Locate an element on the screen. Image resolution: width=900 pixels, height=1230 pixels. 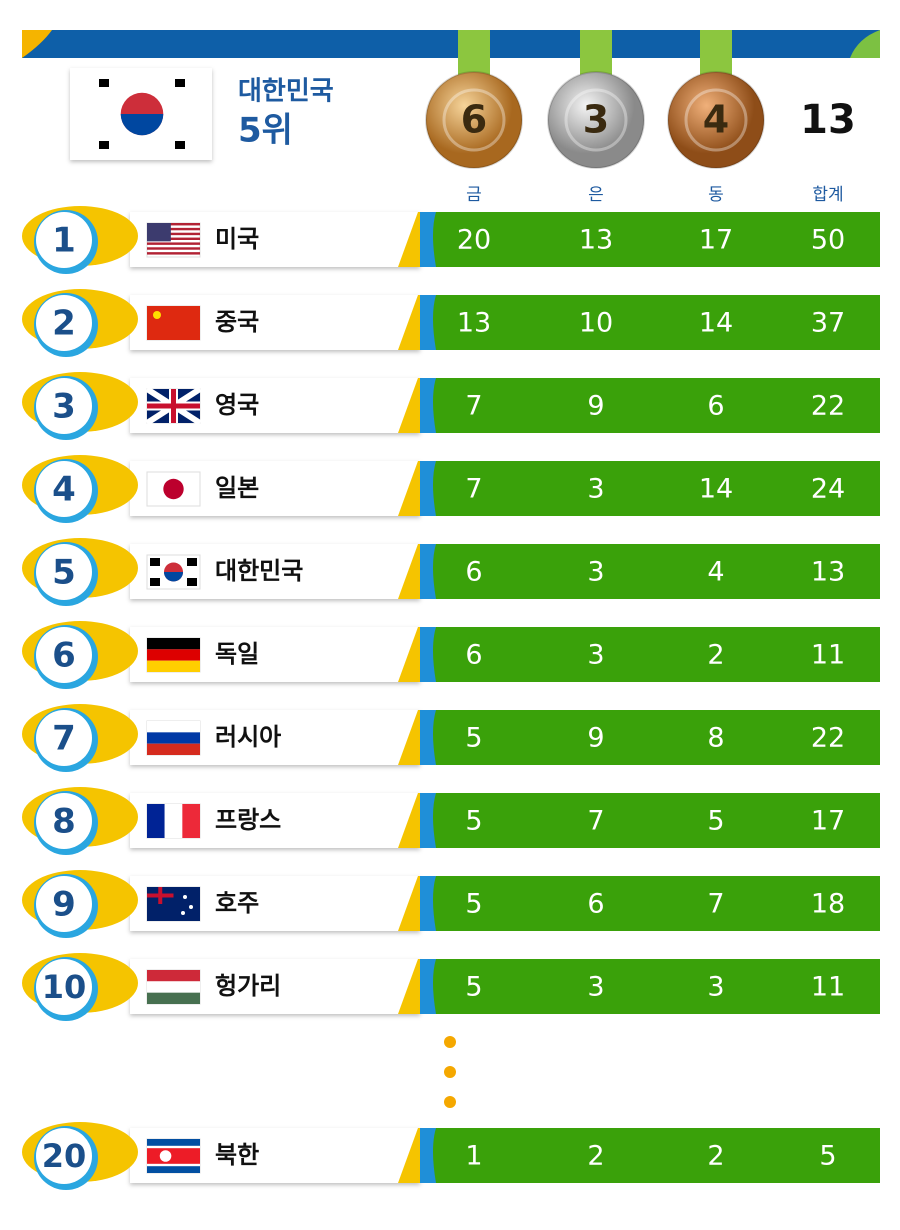
rank: 9 is located at coordinates (64, 905).